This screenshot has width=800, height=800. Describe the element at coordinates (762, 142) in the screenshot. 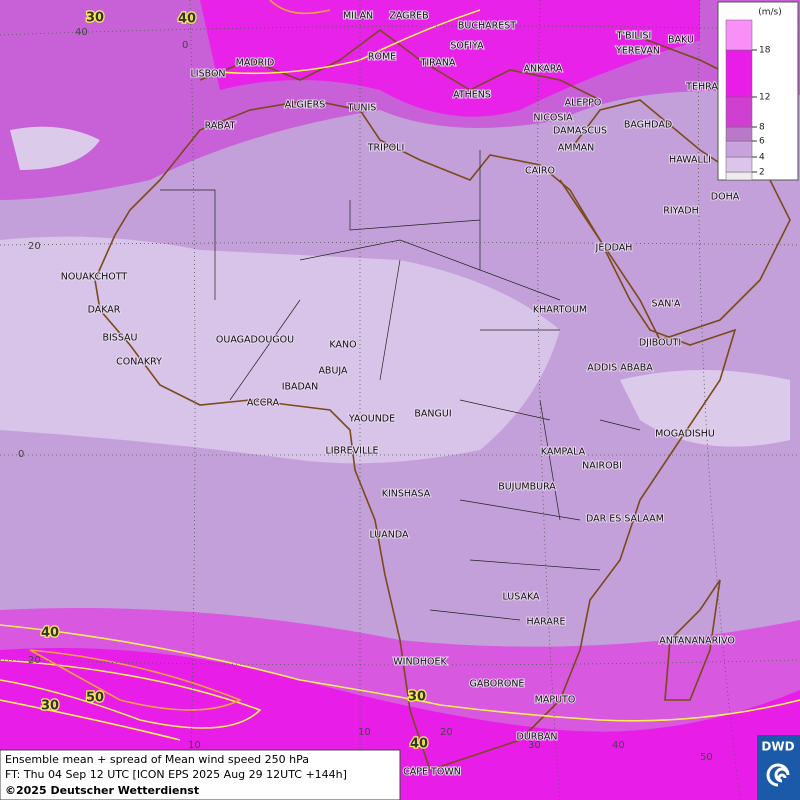

I see `legend-tick-label: 6` at that location.